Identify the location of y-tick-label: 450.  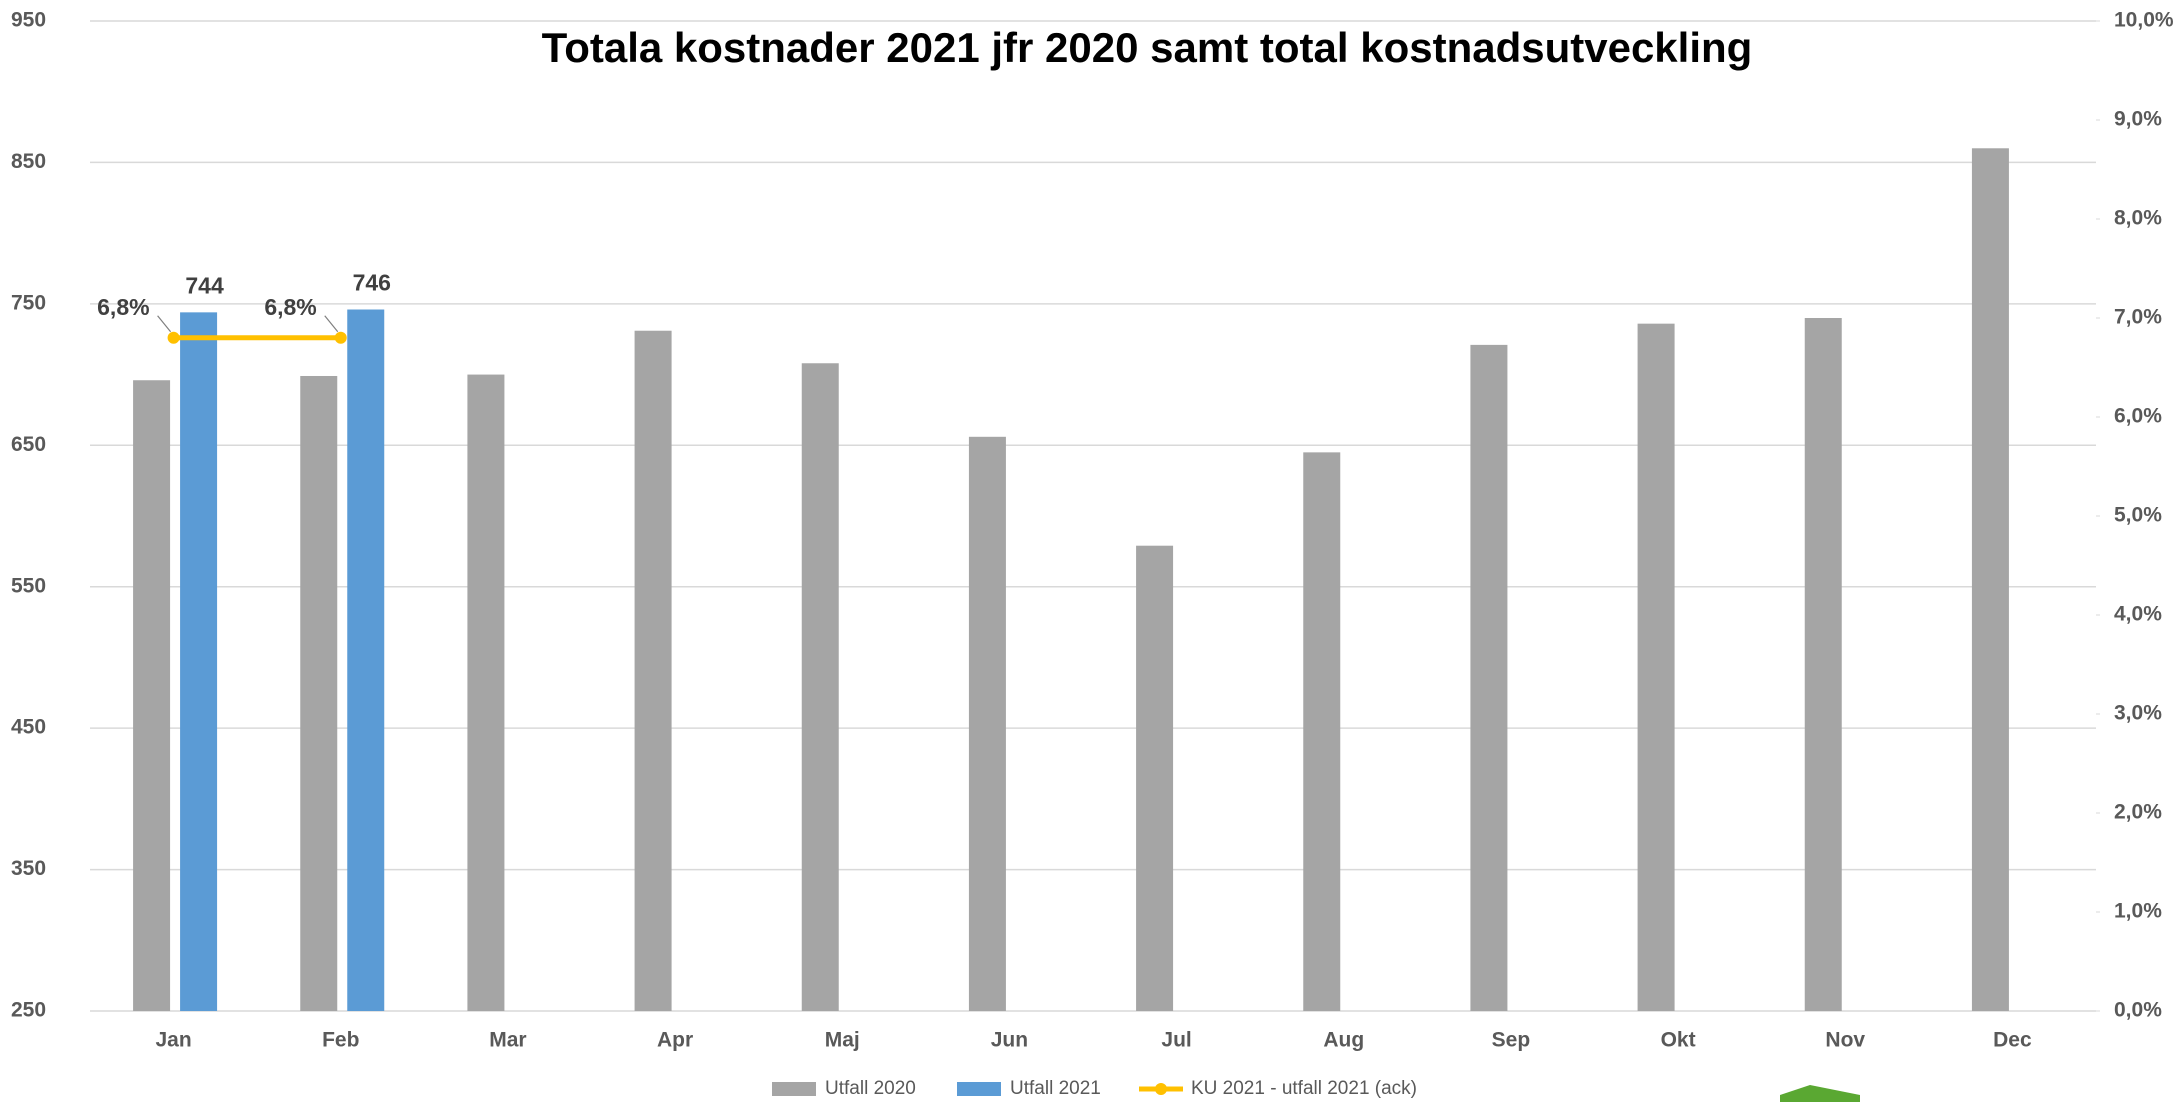
(28, 727).